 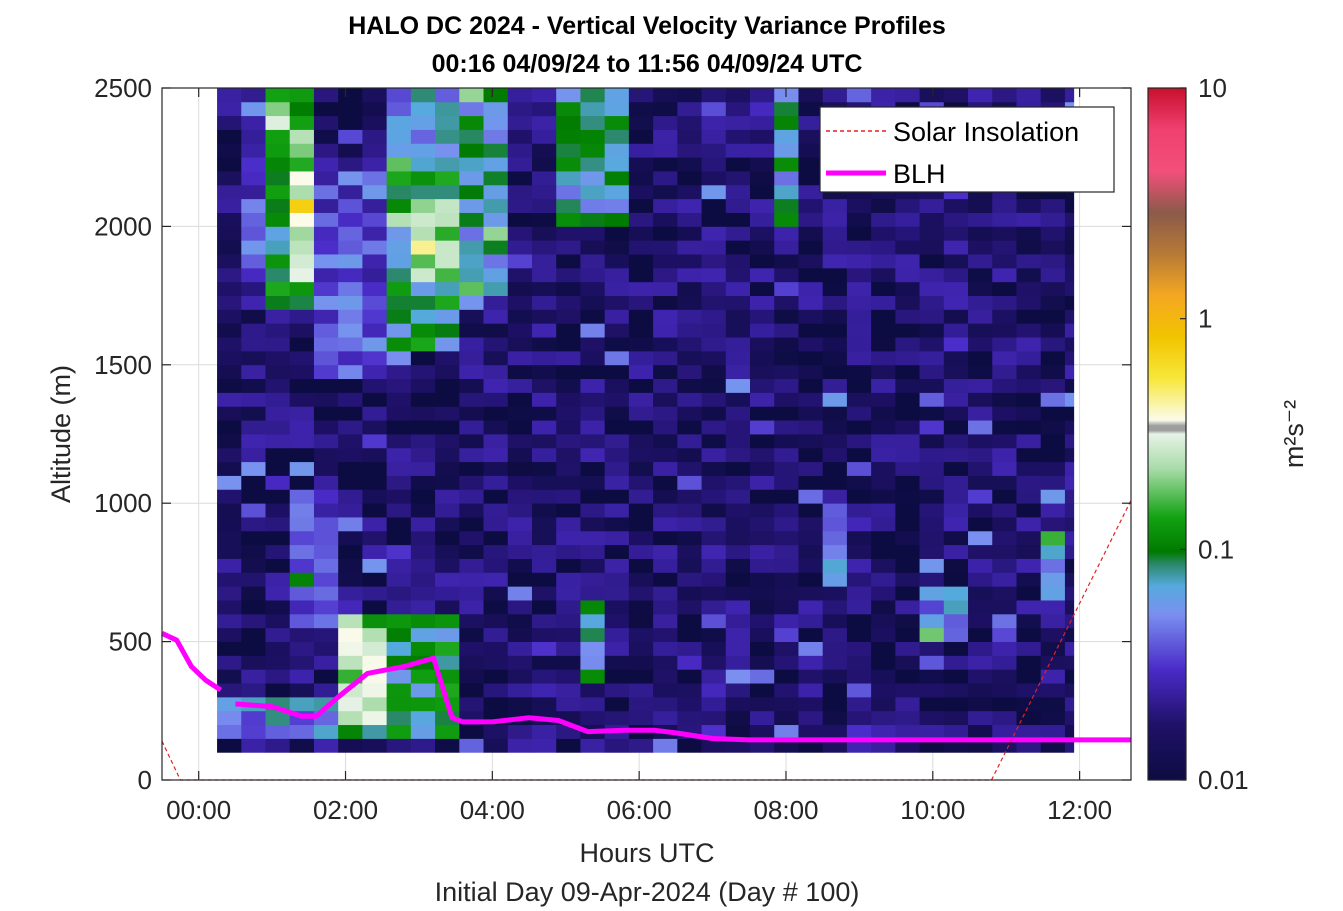 What do you see at coordinates (123, 503) in the screenshot?
I see `y-tick-label: 1000` at bounding box center [123, 503].